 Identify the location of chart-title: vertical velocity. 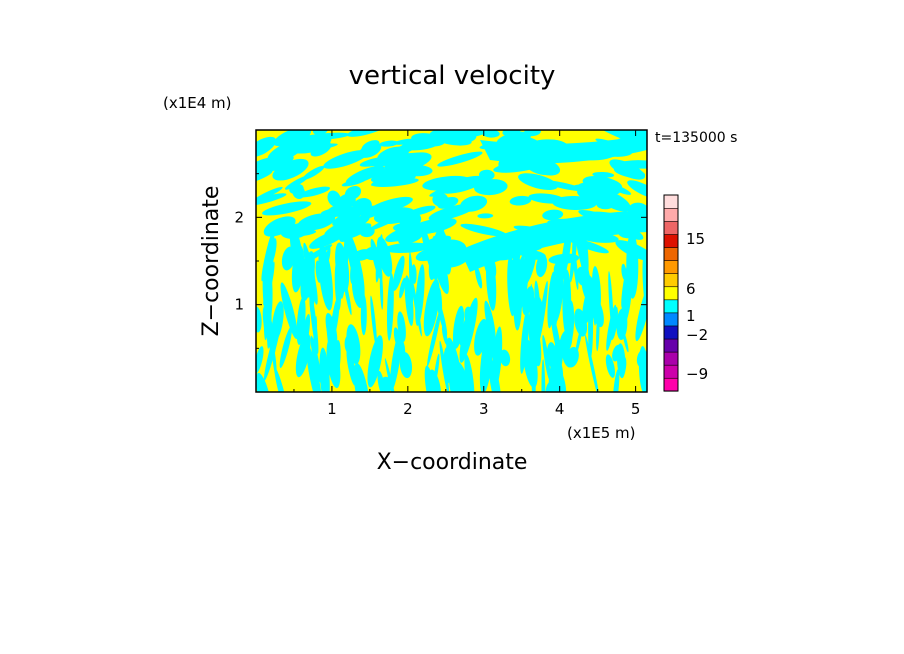
(452, 76).